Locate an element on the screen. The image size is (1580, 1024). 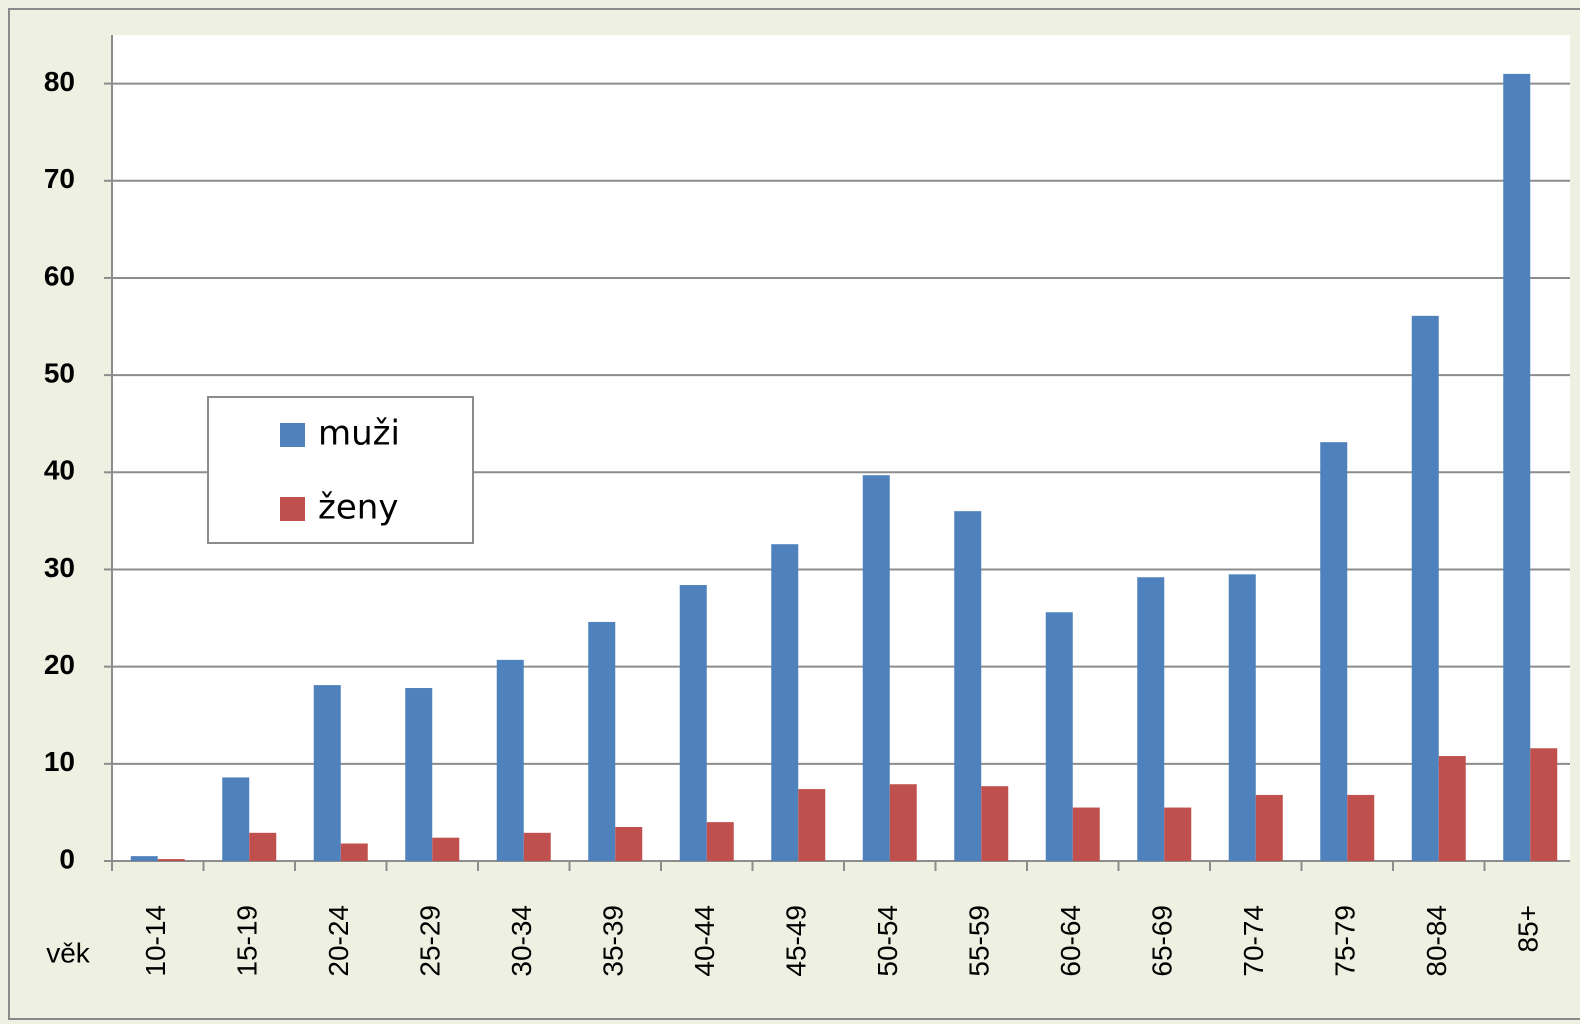
y-tick-label: 30 is located at coordinates (59, 567).